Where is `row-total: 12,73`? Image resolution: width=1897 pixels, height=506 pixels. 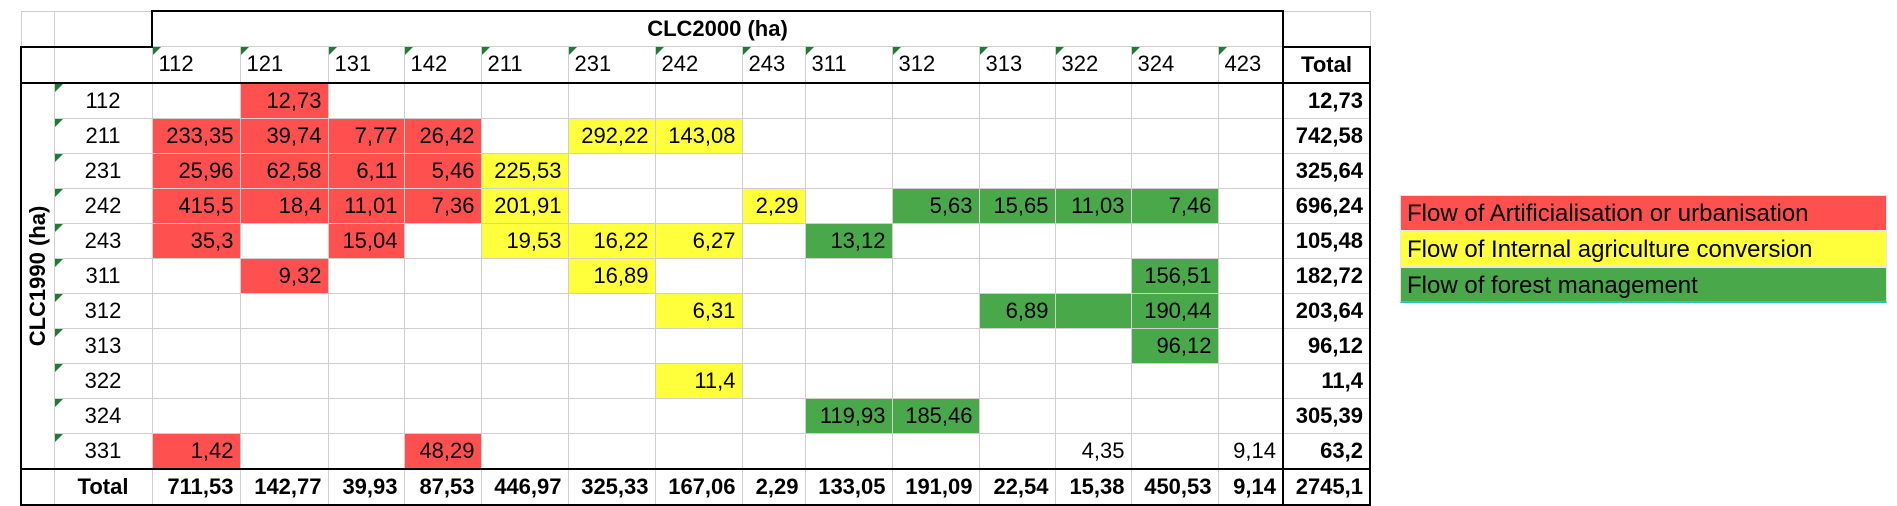
row-total: 12,73 is located at coordinates (1326, 100).